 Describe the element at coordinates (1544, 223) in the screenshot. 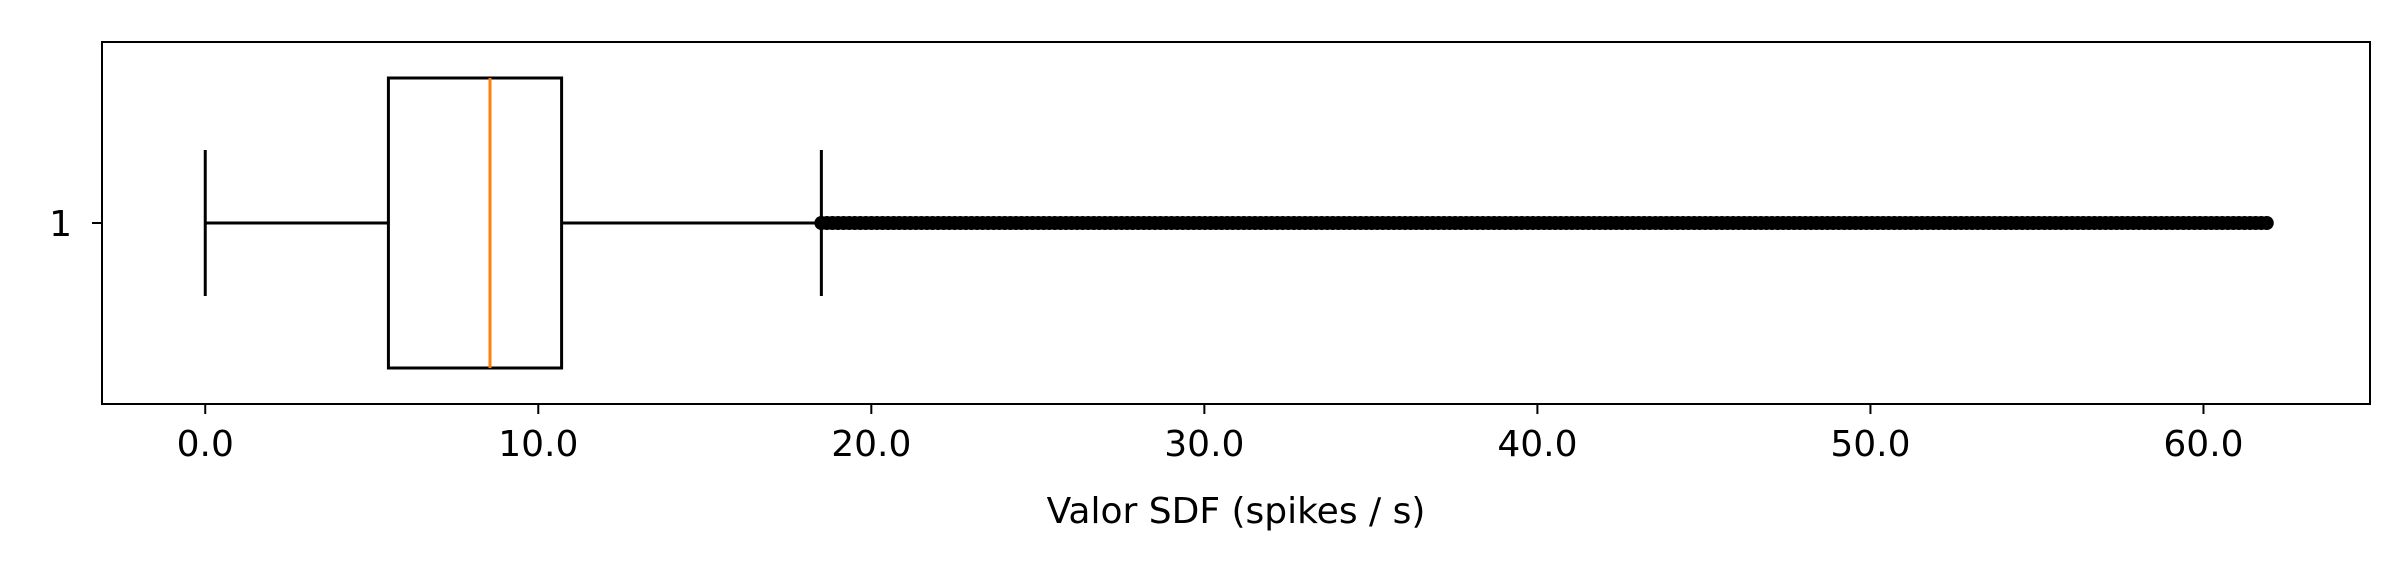

I see `outlier-points` at that location.